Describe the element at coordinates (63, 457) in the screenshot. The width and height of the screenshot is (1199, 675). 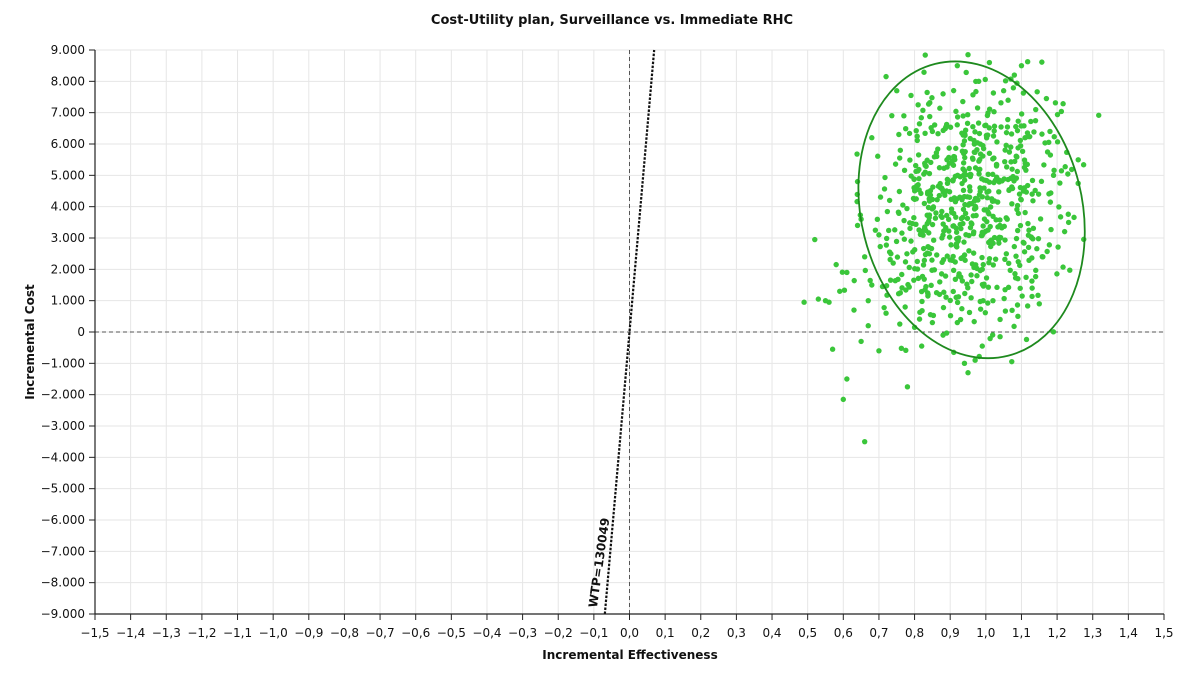
I see `y-tick-label: −4.000` at that location.